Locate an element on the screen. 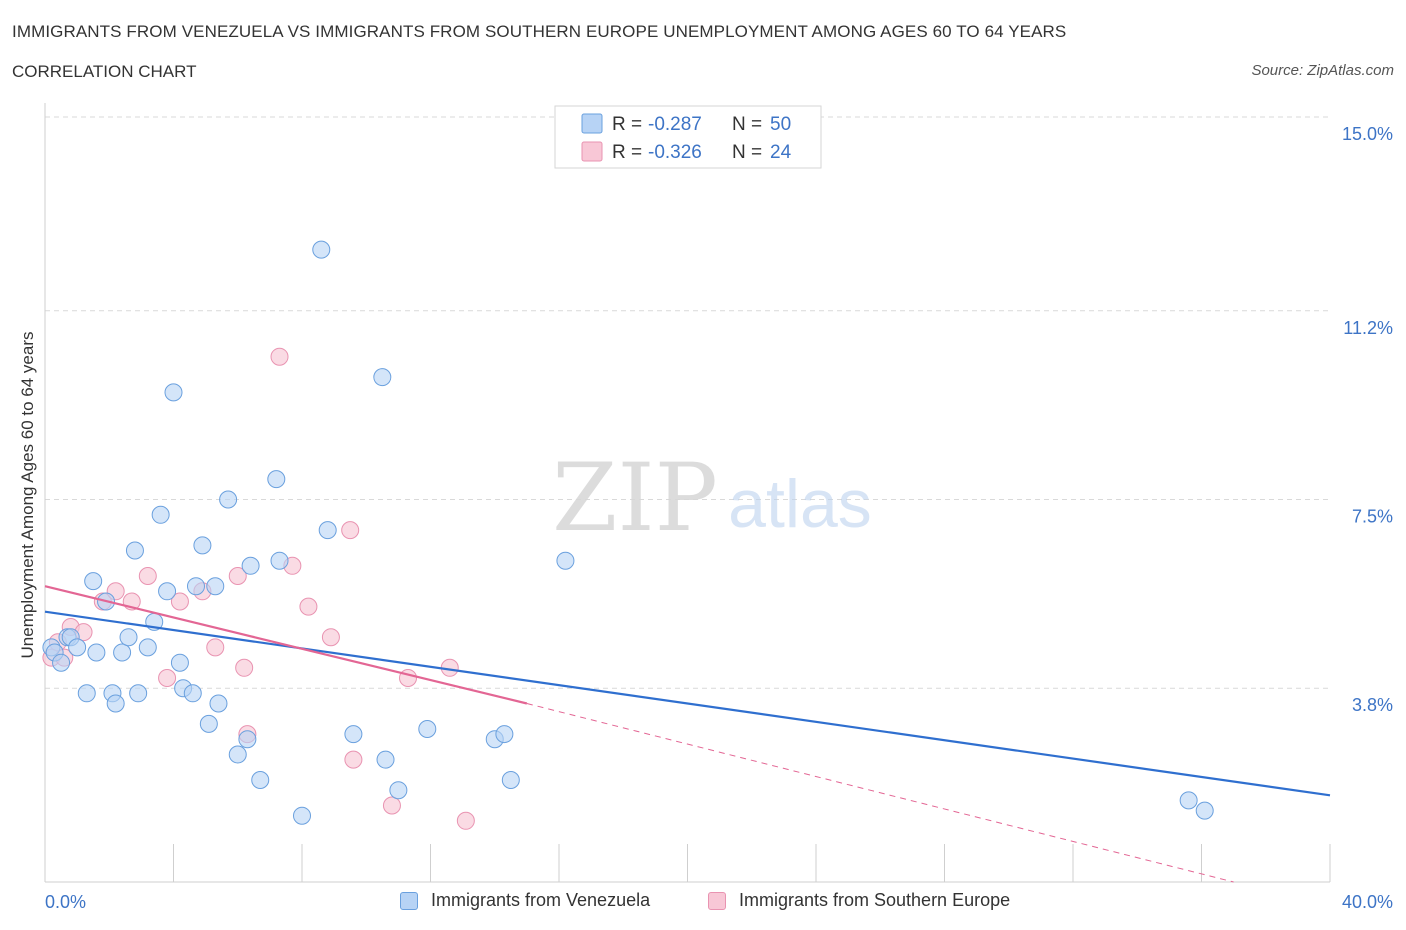 The height and width of the screenshot is (930, 1406). legend-bottom-southern-europe: Immigrants from Southern Europe is located at coordinates (859, 900).